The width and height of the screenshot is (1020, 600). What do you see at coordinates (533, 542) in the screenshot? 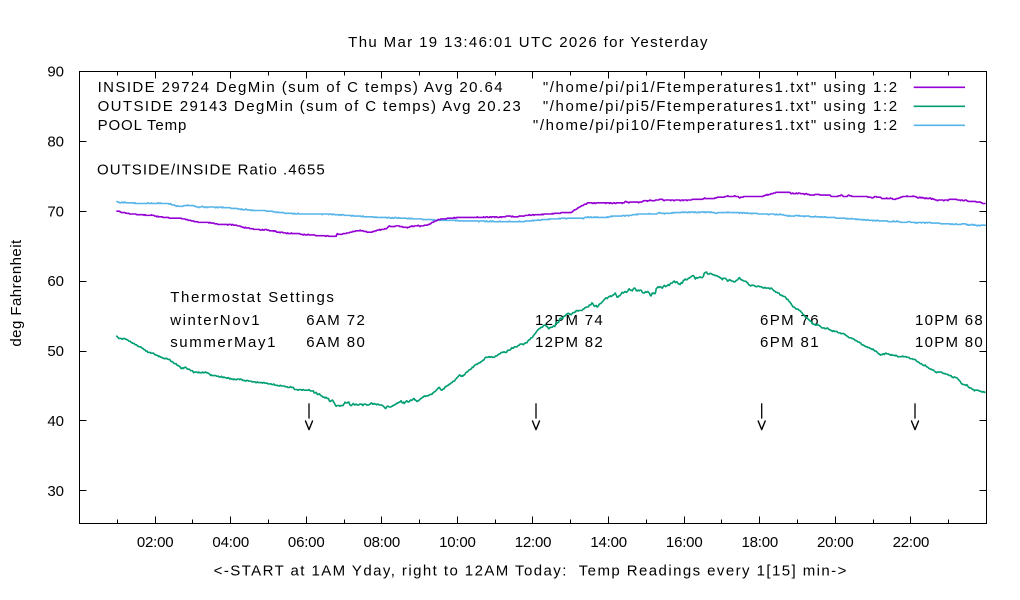
I see `svg-text: 12:00` at bounding box center [533, 542].